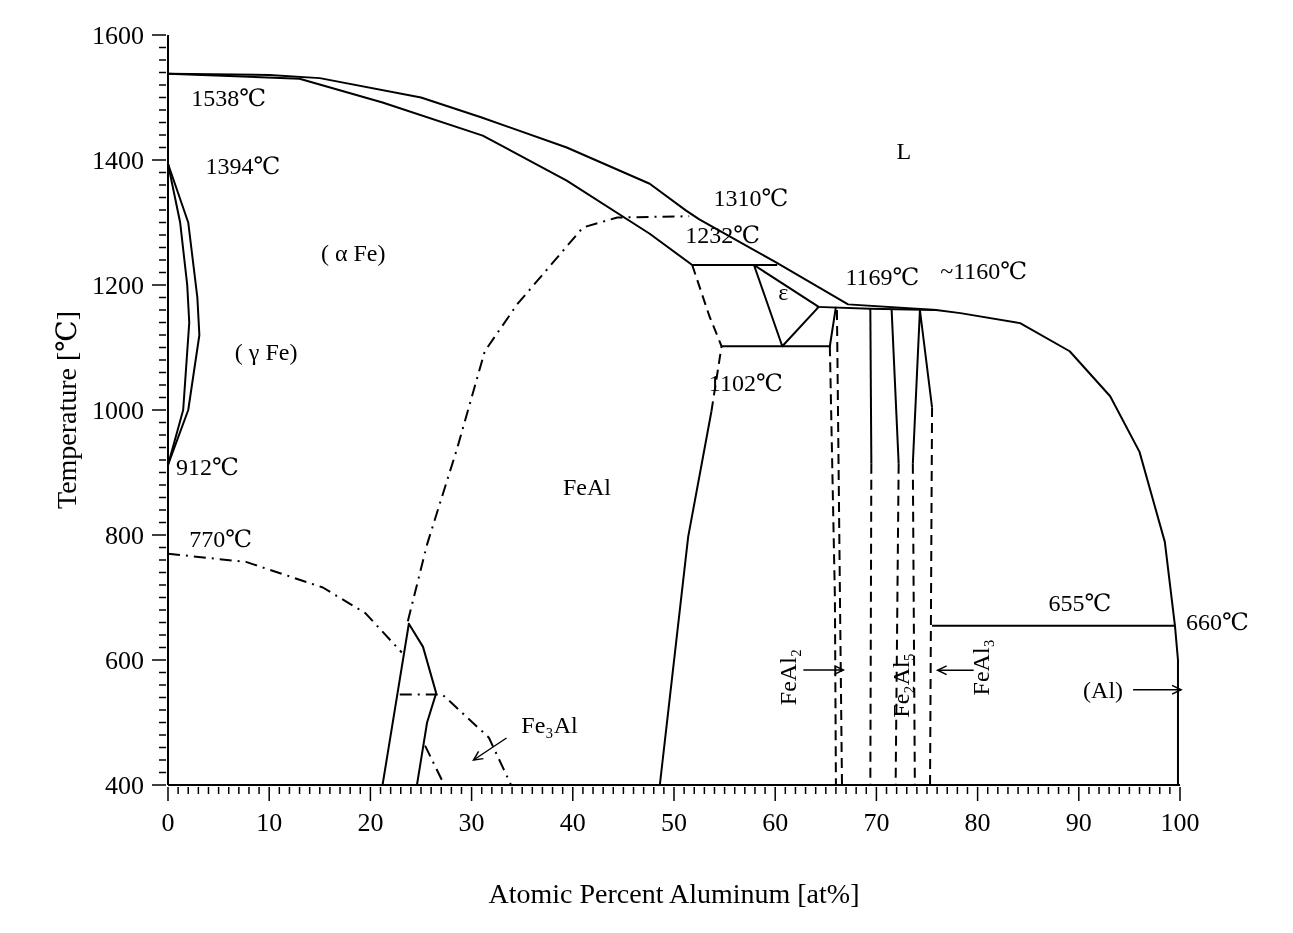 Image resolution: width=1293 pixels, height=933 pixels. What do you see at coordinates (587, 487) in the screenshot?
I see `annotation: FeAl` at bounding box center [587, 487].